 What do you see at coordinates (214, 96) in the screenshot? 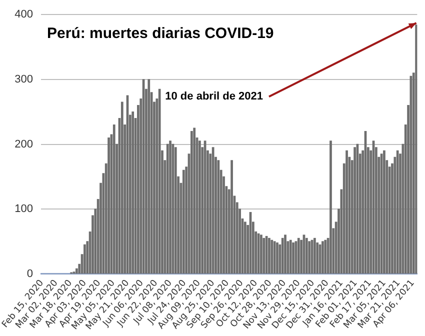
I see `annotation: 10 de abril de 2021` at bounding box center [214, 96].